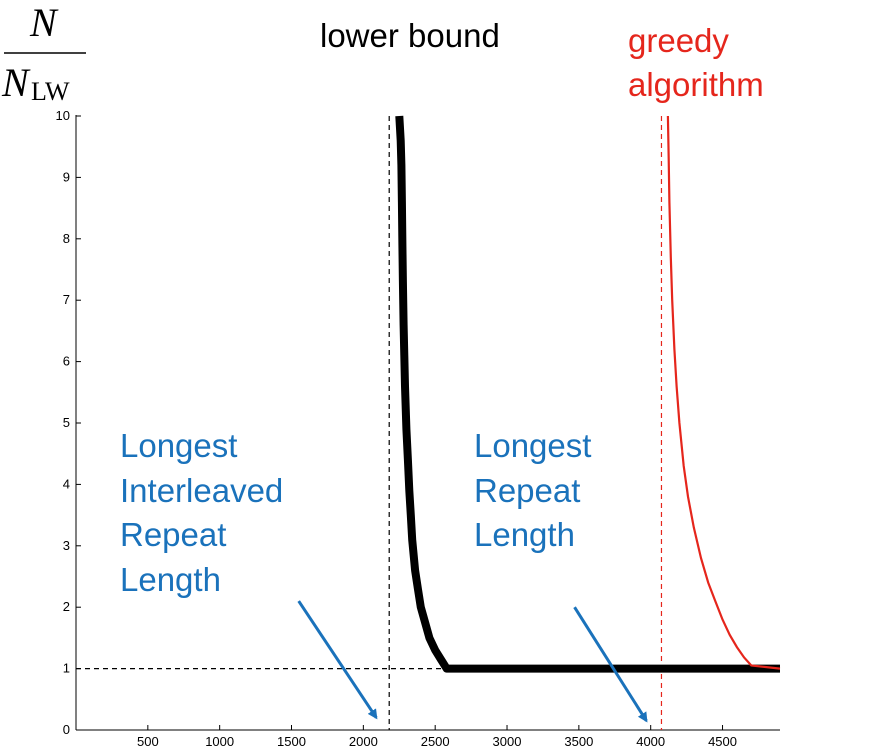 The image size is (871, 747). Describe the element at coordinates (44, 22) in the screenshot. I see `y-axis-label-numerator: N` at that location.